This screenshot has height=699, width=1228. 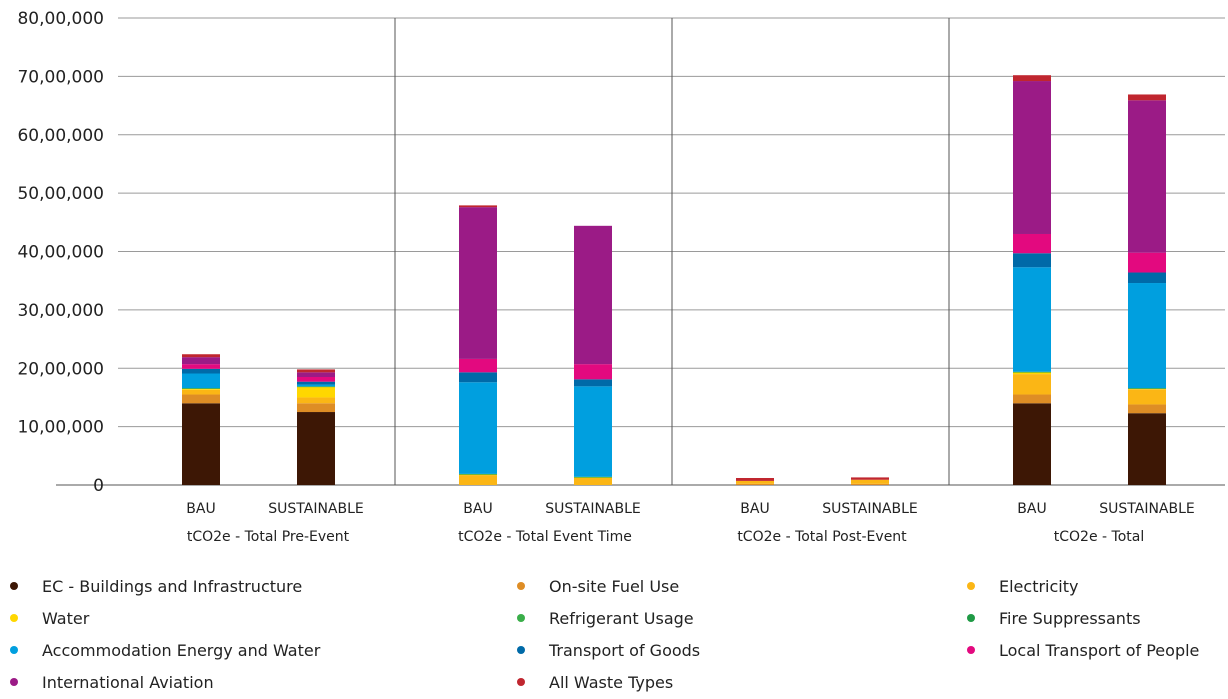 I want to click on legend-label: Accommodation Energy and Water, so click(x=181, y=650).